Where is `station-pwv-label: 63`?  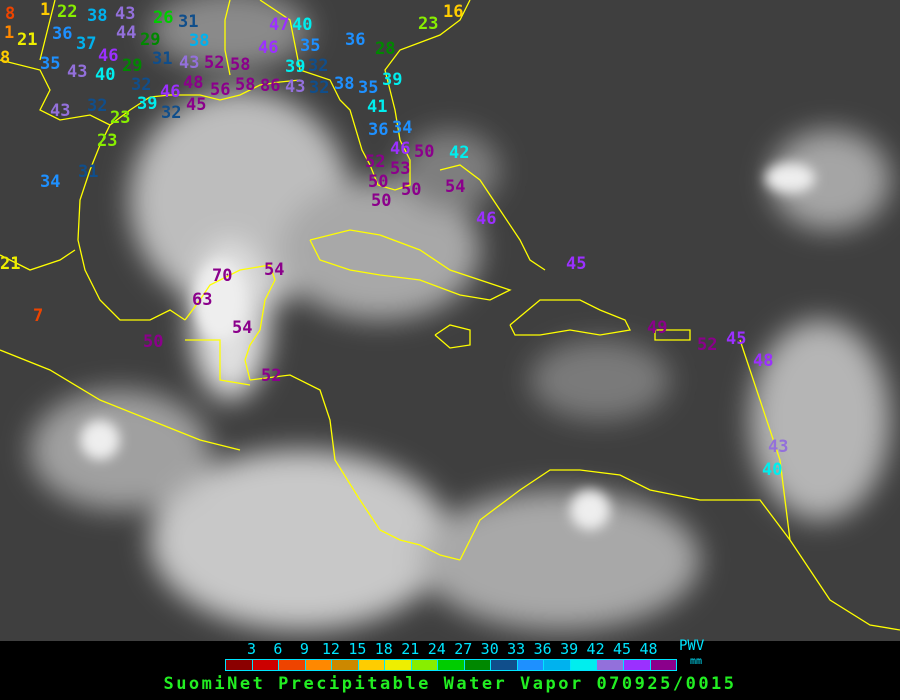
station-pwv-label: 63 is located at coordinates (202, 299).